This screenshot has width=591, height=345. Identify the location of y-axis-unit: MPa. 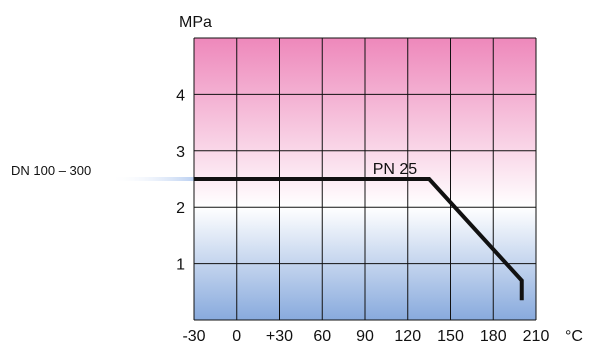
(195, 22).